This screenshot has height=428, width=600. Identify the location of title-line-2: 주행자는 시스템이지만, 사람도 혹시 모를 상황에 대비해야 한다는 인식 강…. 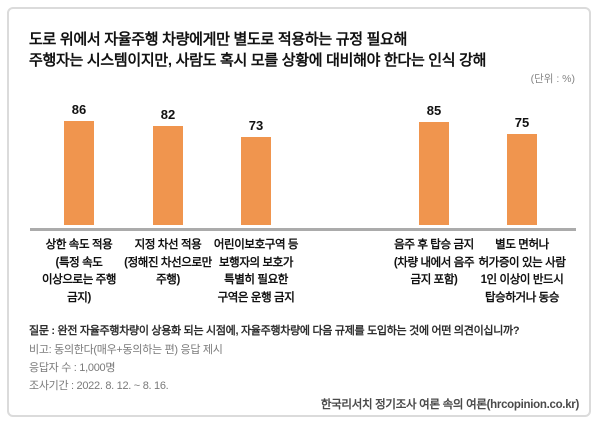
(258, 60).